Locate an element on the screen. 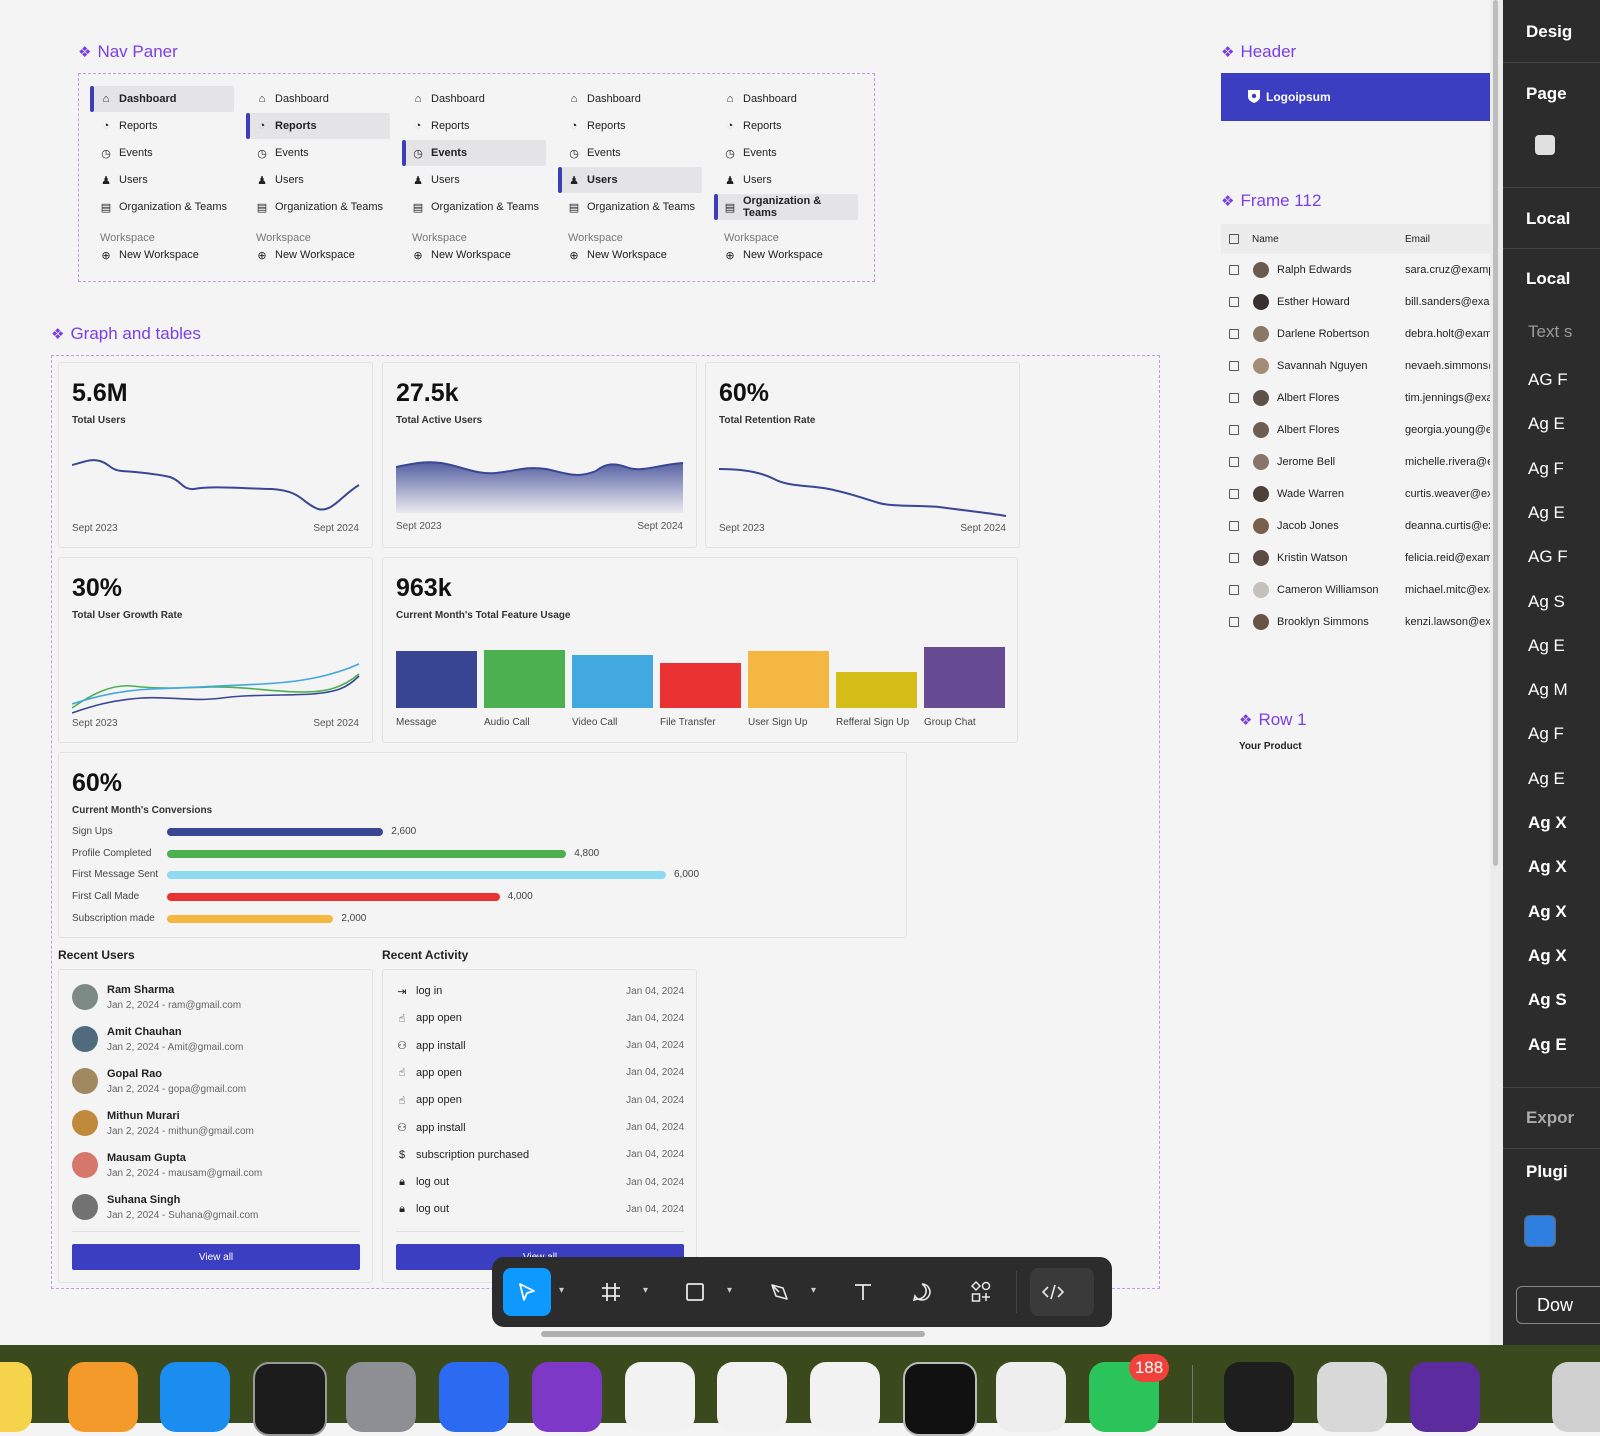 This screenshot has height=1436, width=1600. table-row: Ralph Edwards sara.cruz@example. is located at coordinates (1362, 270).